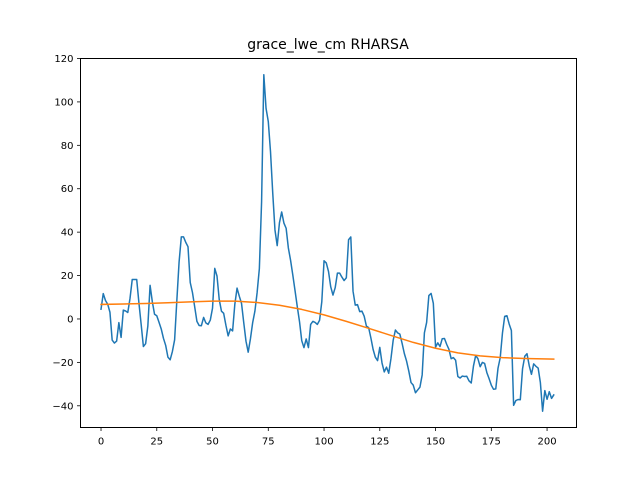 This screenshot has width=640, height=484. I want to click on y-tick-label: 20, so click(67, 276).